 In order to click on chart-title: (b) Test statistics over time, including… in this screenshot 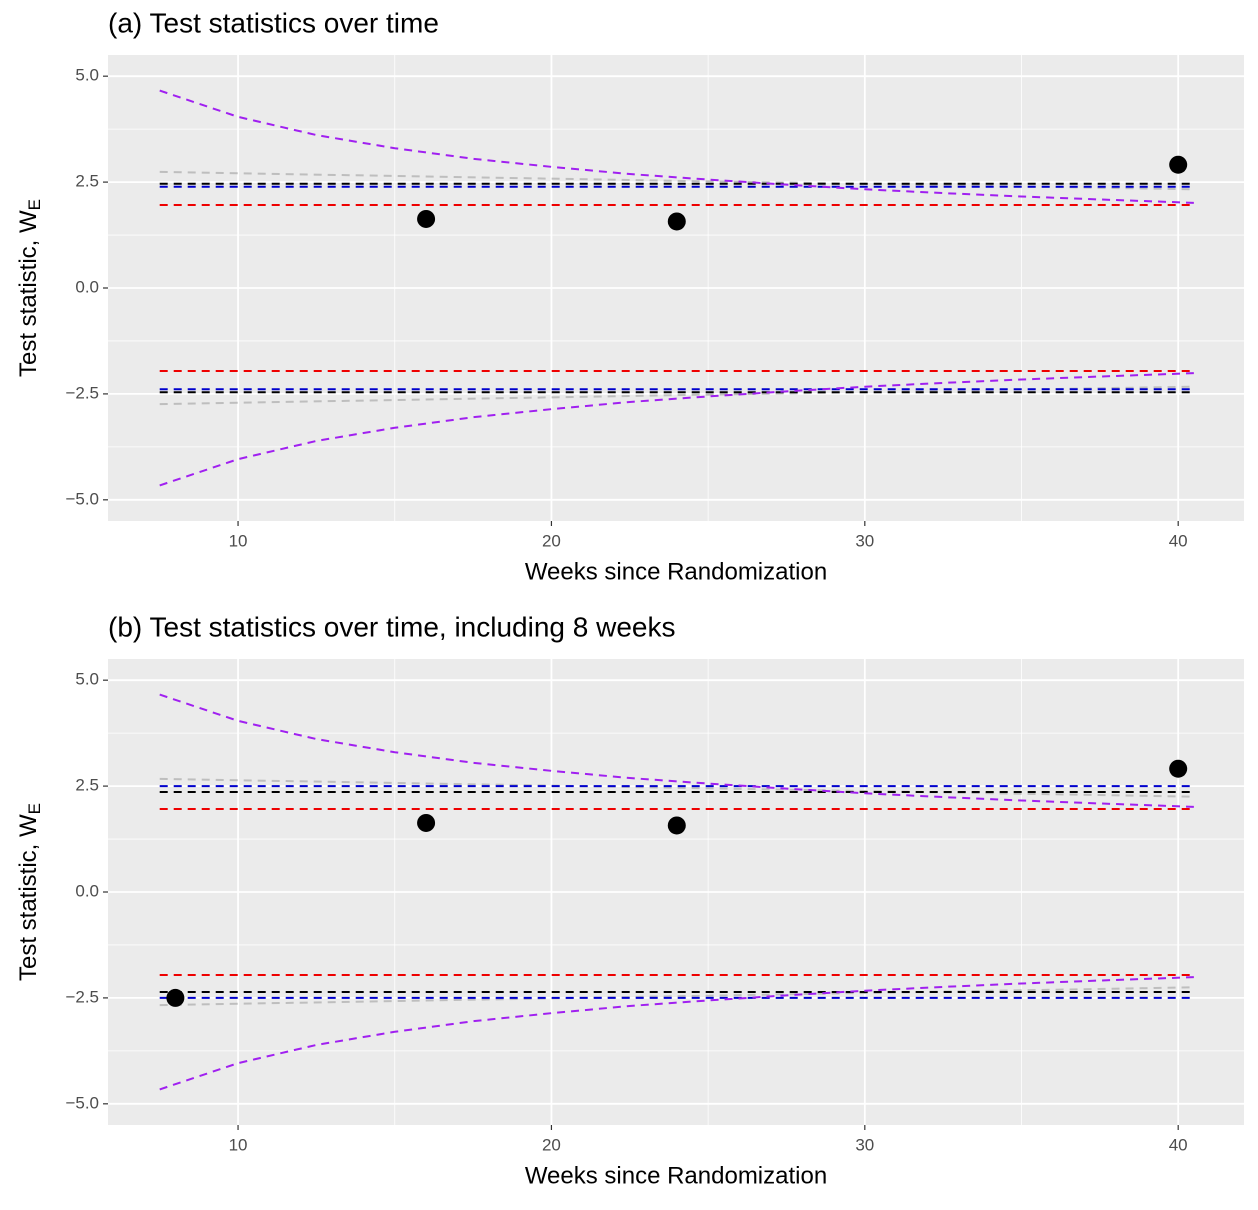, I will do `click(391, 626)`.